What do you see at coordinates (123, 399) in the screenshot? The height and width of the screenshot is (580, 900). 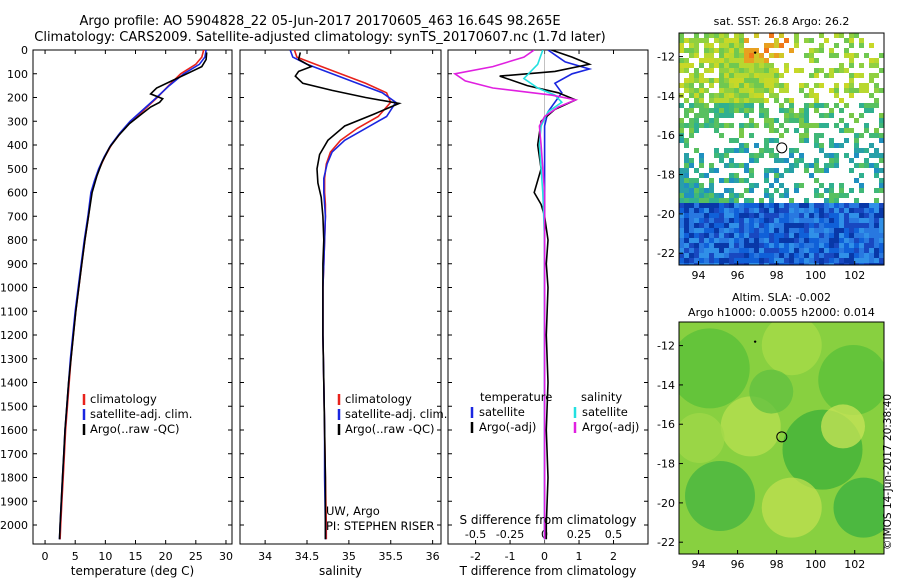 I see `legend-label: climatology` at bounding box center [123, 399].